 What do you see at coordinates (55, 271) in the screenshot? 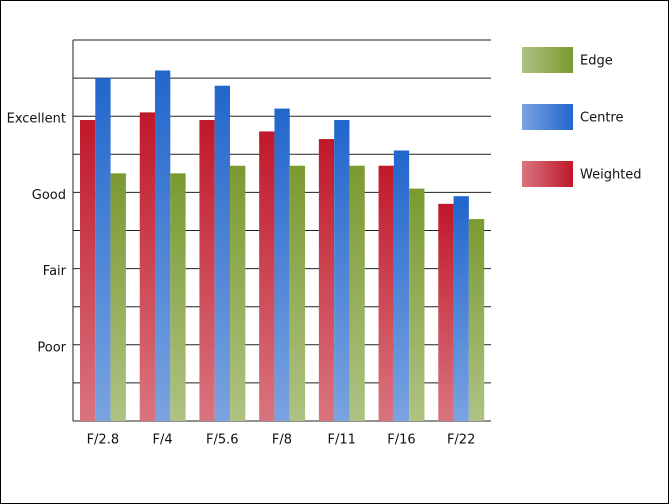
I see `y-tick-label: Fair` at bounding box center [55, 271].